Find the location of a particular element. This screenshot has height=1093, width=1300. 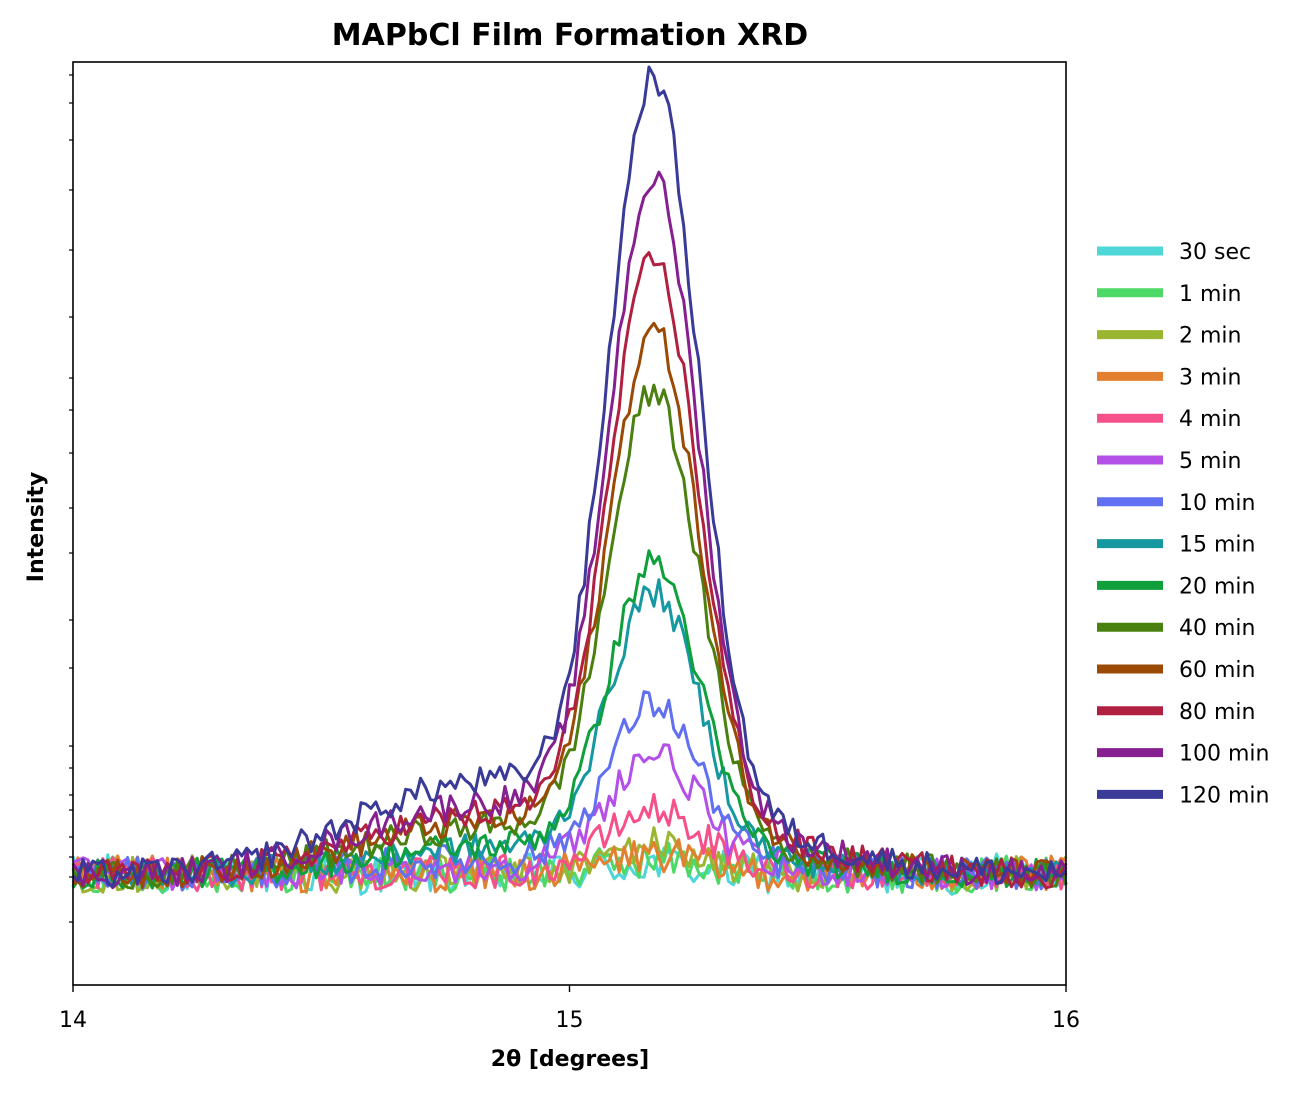

legend-label: 120 min is located at coordinates (1224, 795).